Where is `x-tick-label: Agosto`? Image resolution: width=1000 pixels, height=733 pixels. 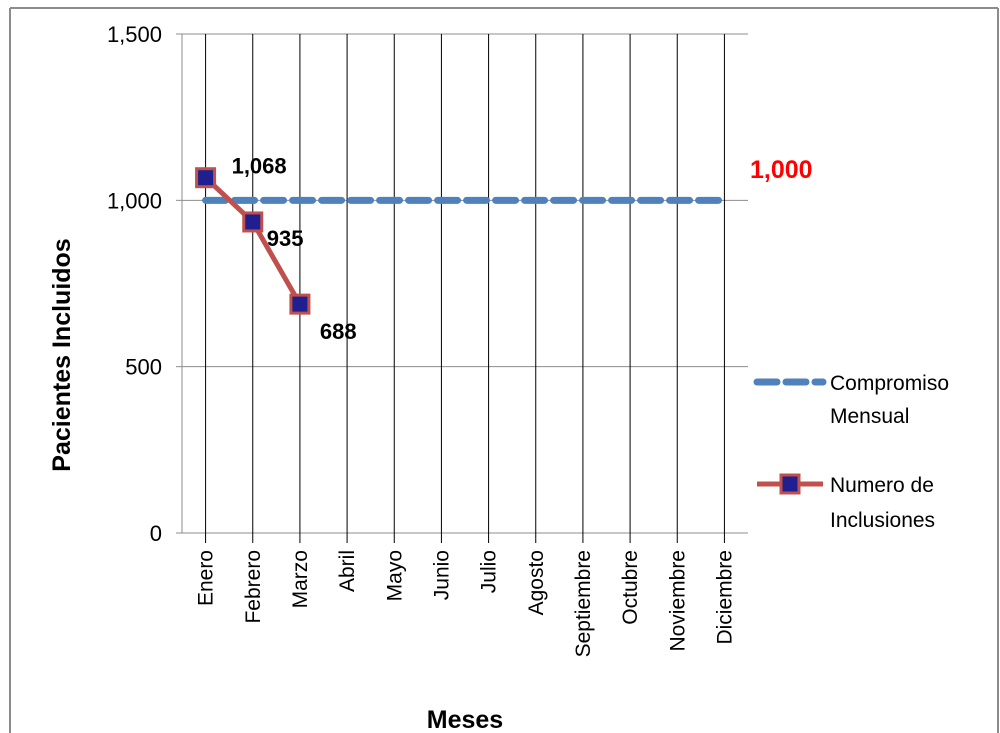
x-tick-label: Agosto is located at coordinates (536, 582).